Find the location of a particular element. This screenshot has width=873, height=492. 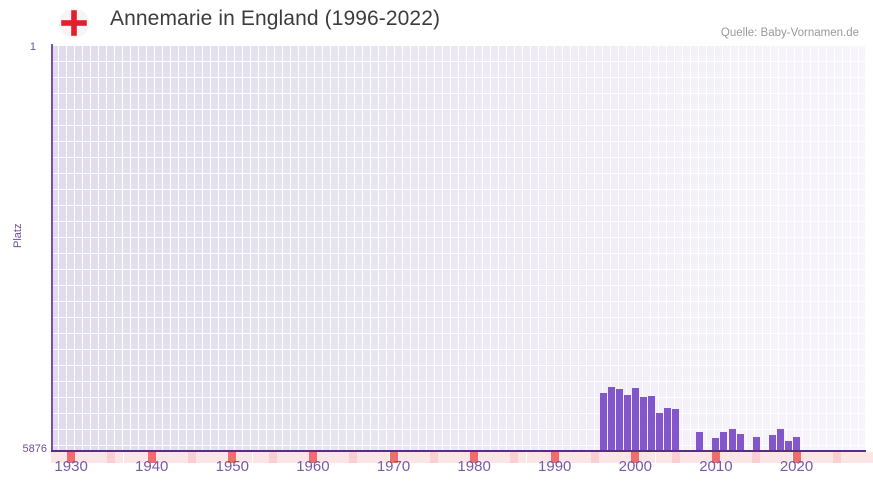

x-marker-2000 is located at coordinates (635, 457).